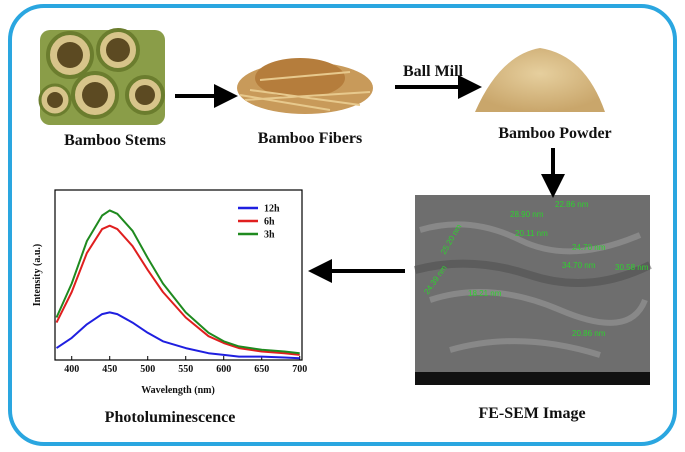 This screenshot has height=452, width=685. I want to click on ball-mill-label: Ball Mill, so click(433, 71).